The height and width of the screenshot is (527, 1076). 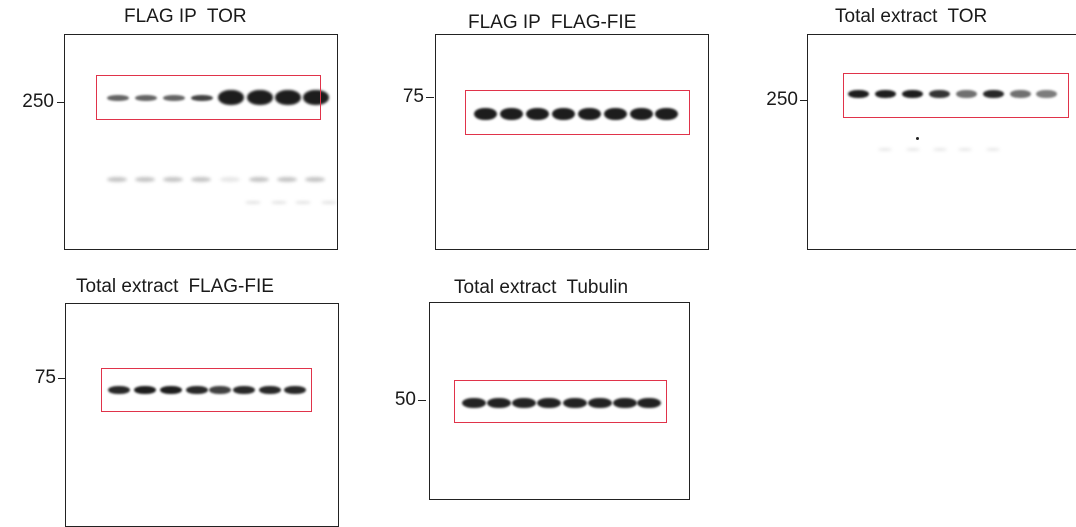 I want to click on panel-title: Total extract Tubulin, so click(x=541, y=288).